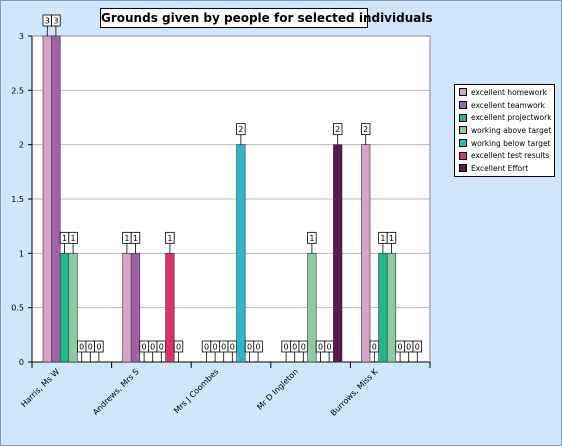  I want to click on y-tick-label: 0.5, so click(17, 308).